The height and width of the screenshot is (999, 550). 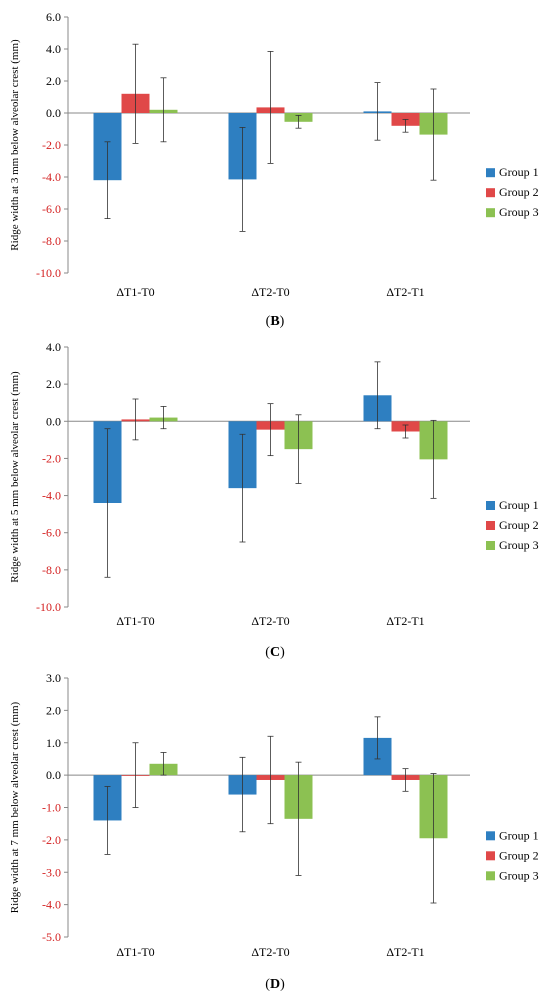 I want to click on y-tick-label: -1.0, so click(x=51, y=808).